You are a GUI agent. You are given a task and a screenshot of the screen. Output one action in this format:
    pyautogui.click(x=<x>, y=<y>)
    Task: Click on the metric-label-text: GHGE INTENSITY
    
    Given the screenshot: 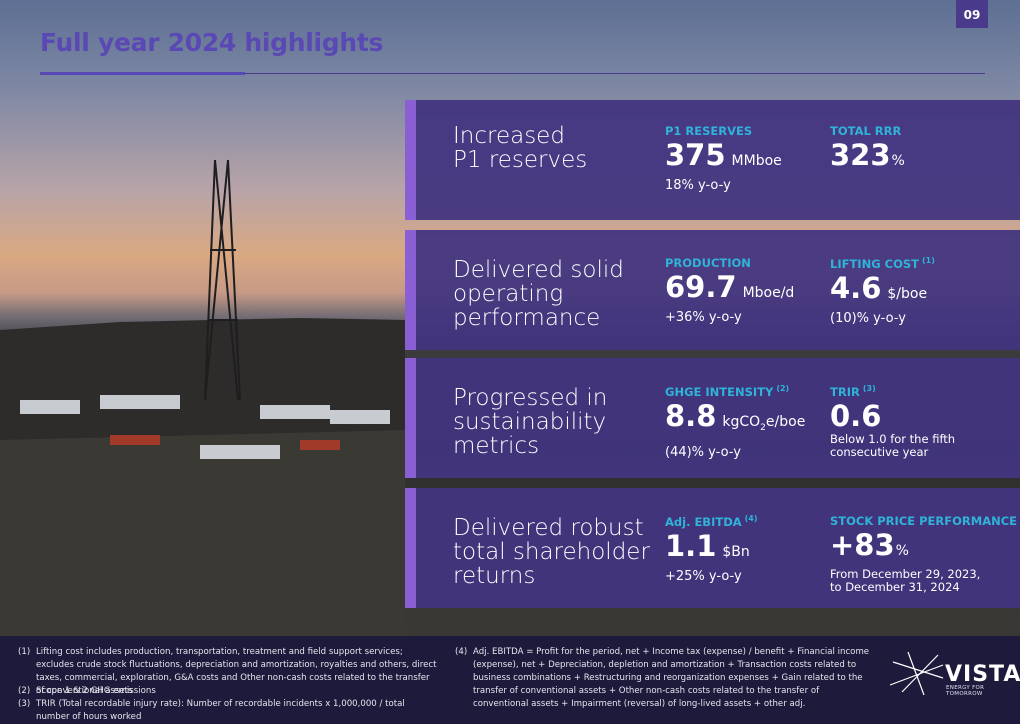 What is the action you would take?
    pyautogui.click(x=719, y=391)
    